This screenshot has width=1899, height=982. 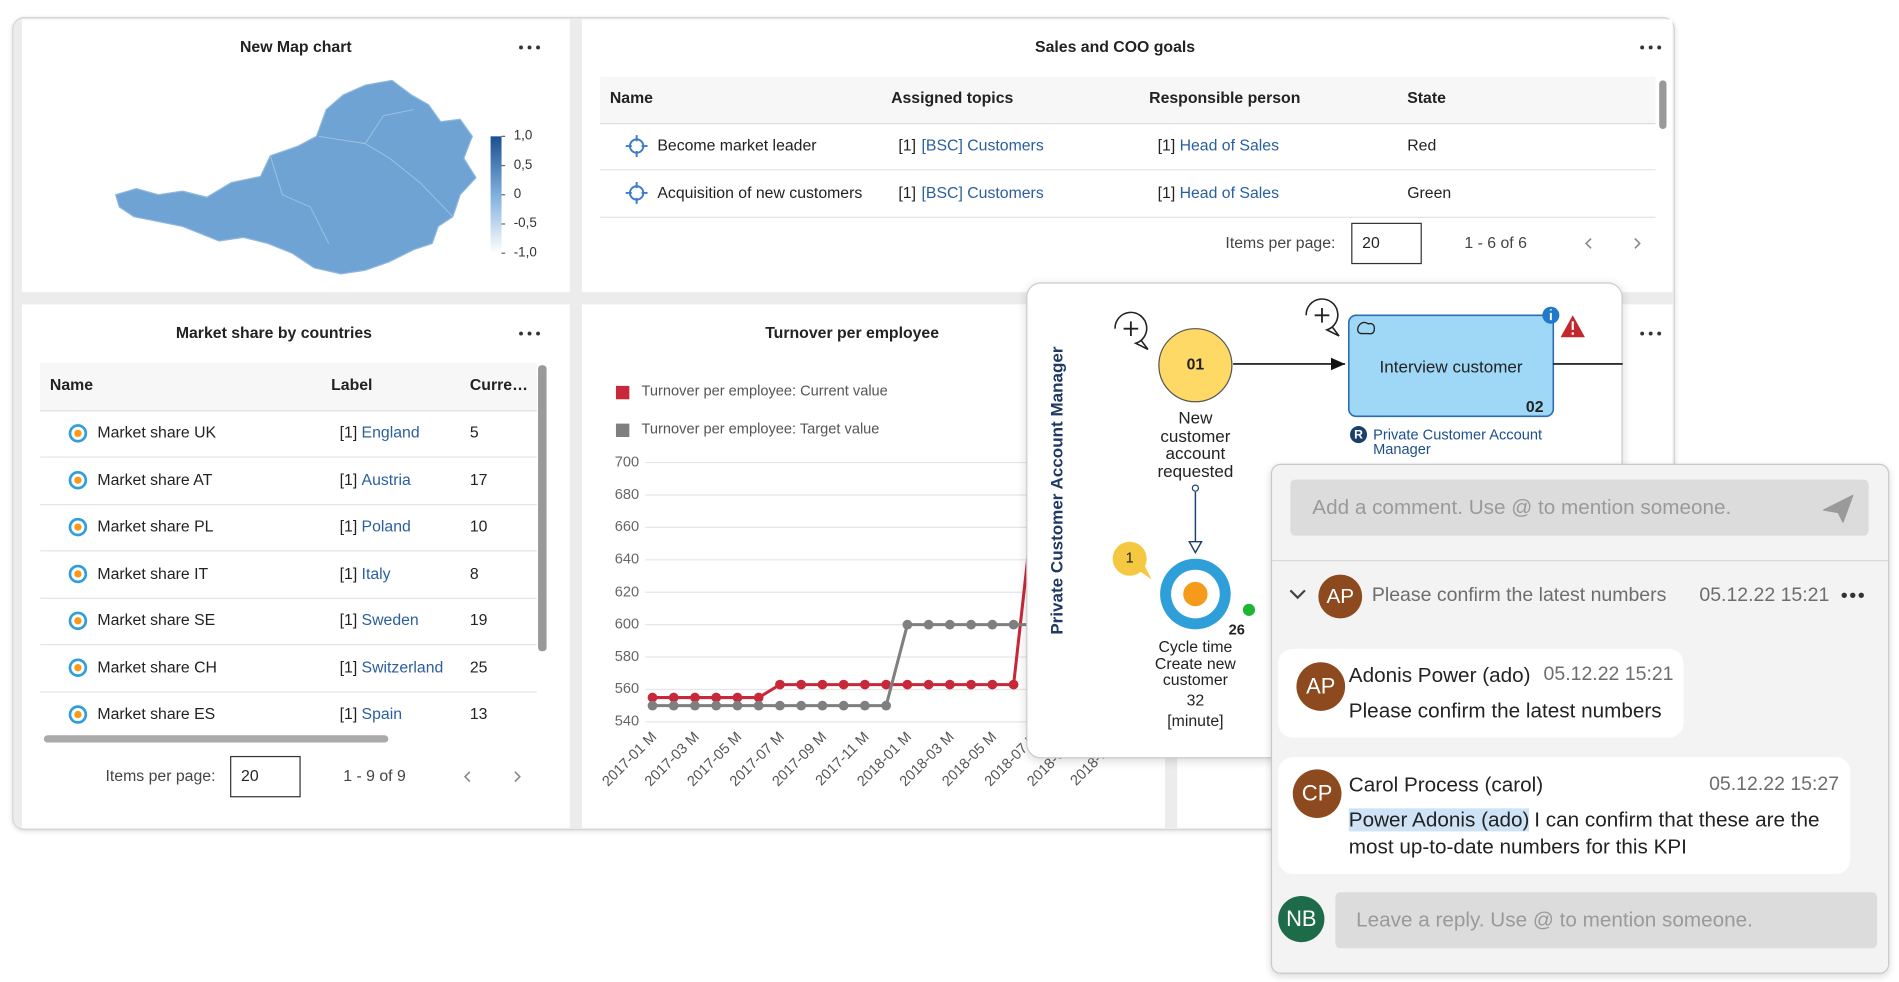 What do you see at coordinates (1225, 97) in the screenshot?
I see `column-header: Responsible person` at bounding box center [1225, 97].